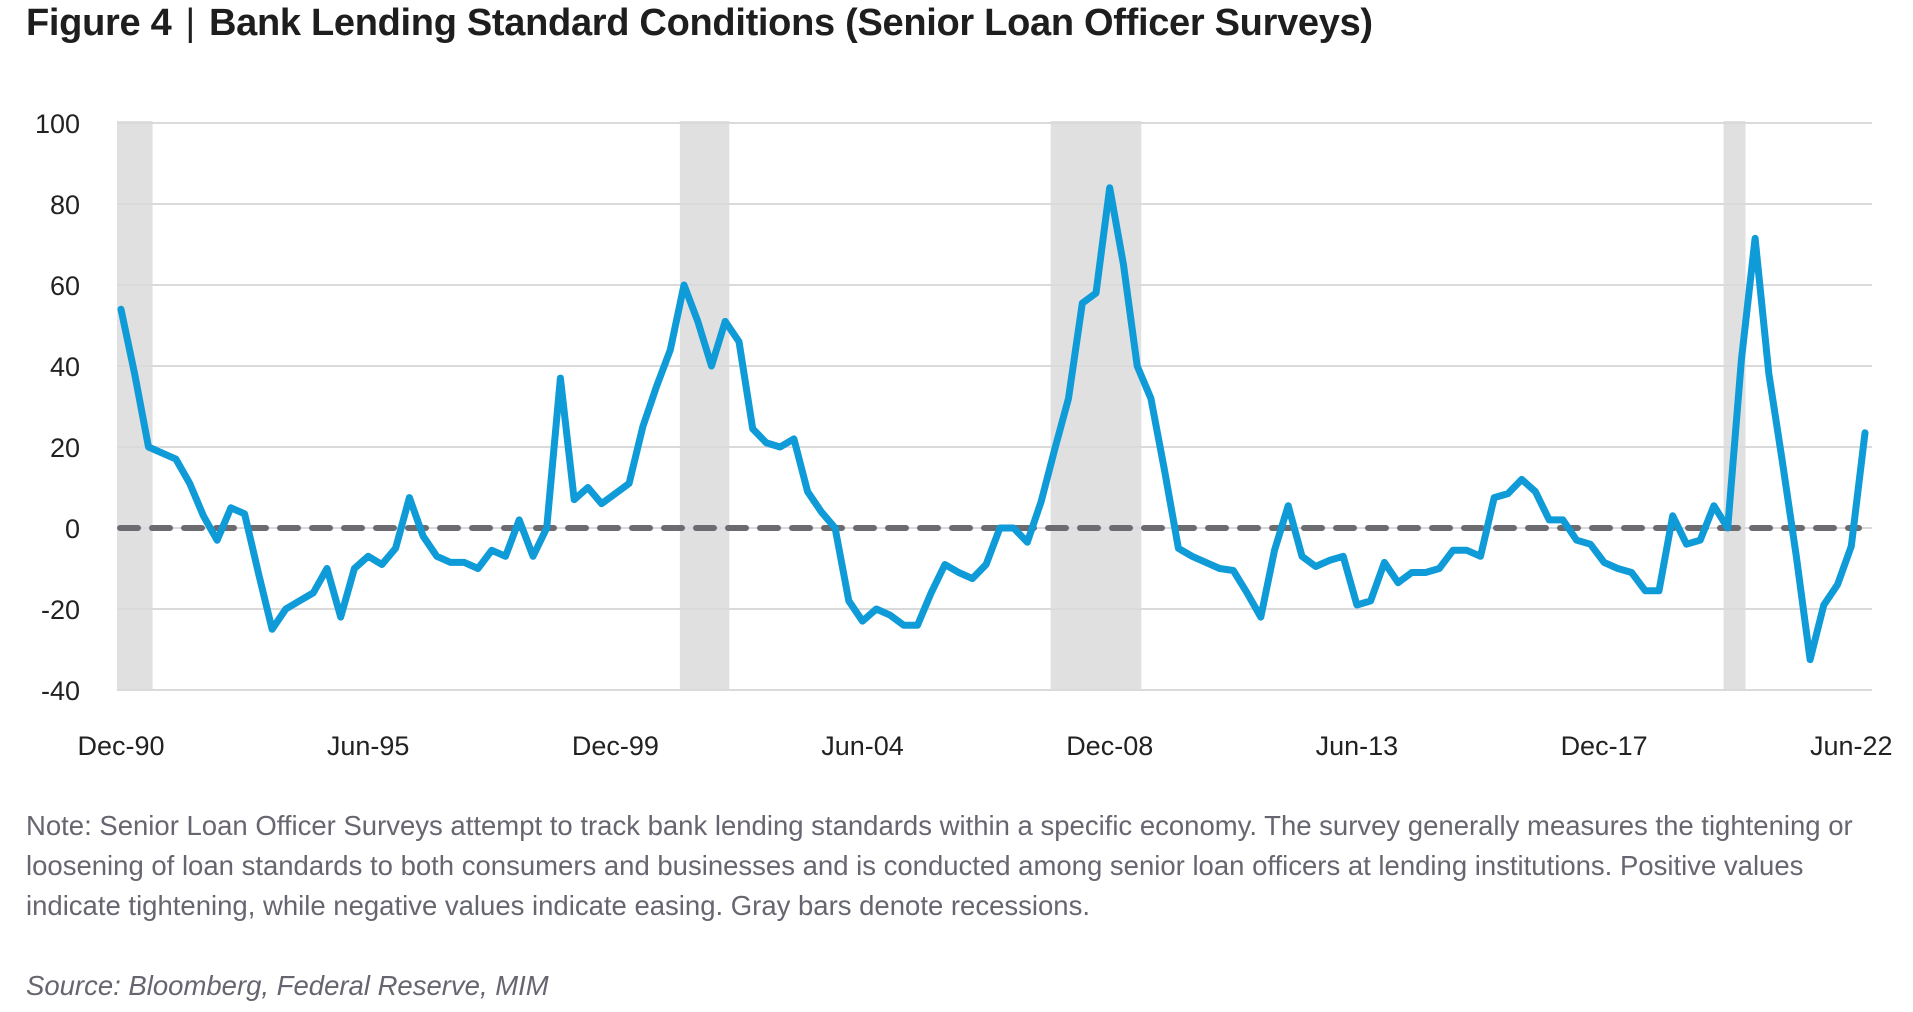  What do you see at coordinates (120, 746) in the screenshot?
I see `x-tick-label: Dec-90` at bounding box center [120, 746].